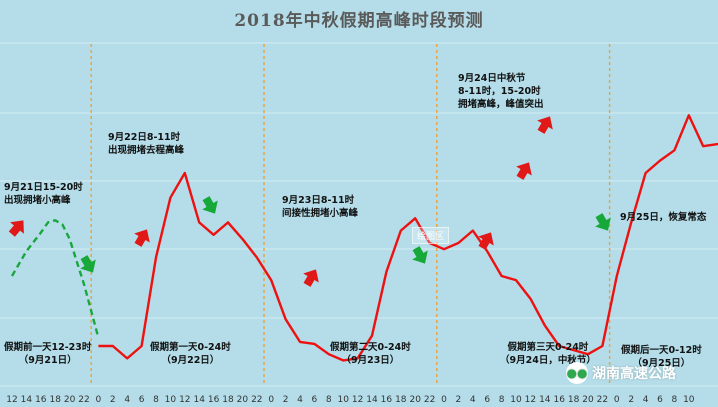  I want to click on chart-title: 2018年中秋假期高峰时段预测, so click(359, 21).